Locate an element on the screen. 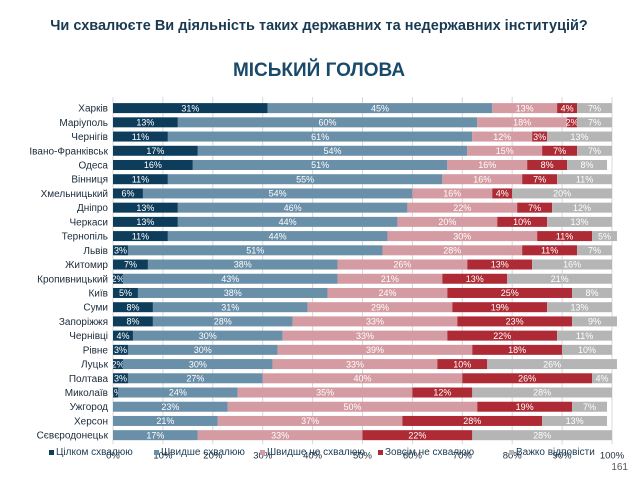 The width and height of the screenshot is (638, 479). category-label: Кропивницький is located at coordinates (72, 279).